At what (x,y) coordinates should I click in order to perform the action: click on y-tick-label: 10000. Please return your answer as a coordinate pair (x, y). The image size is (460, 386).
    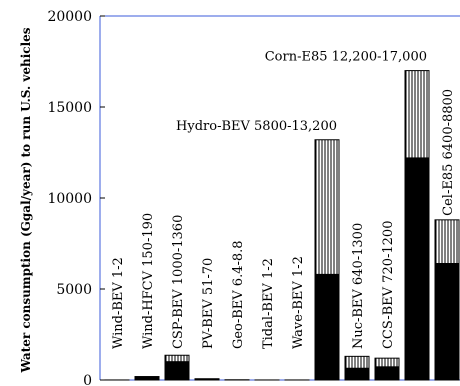
    Looking at the image, I should click on (69, 199).